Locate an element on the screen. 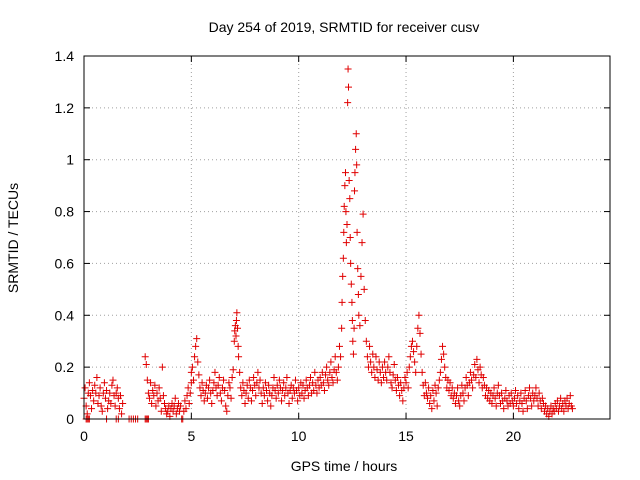 This screenshot has width=640, height=480. y-tick-label: 1.4 is located at coordinates (65, 56).